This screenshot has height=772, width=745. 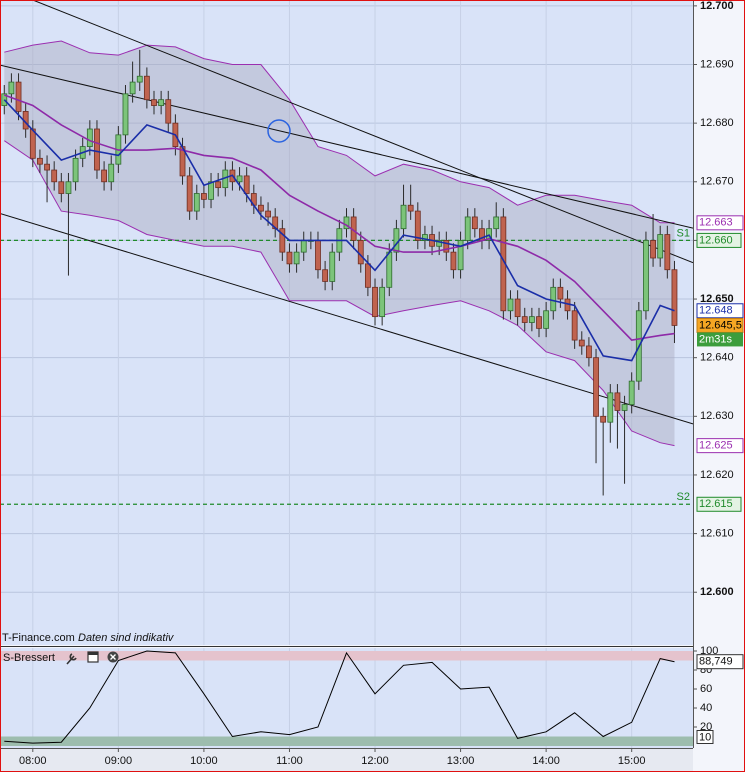 I want to click on countdown-box, so click(x=720, y=339).